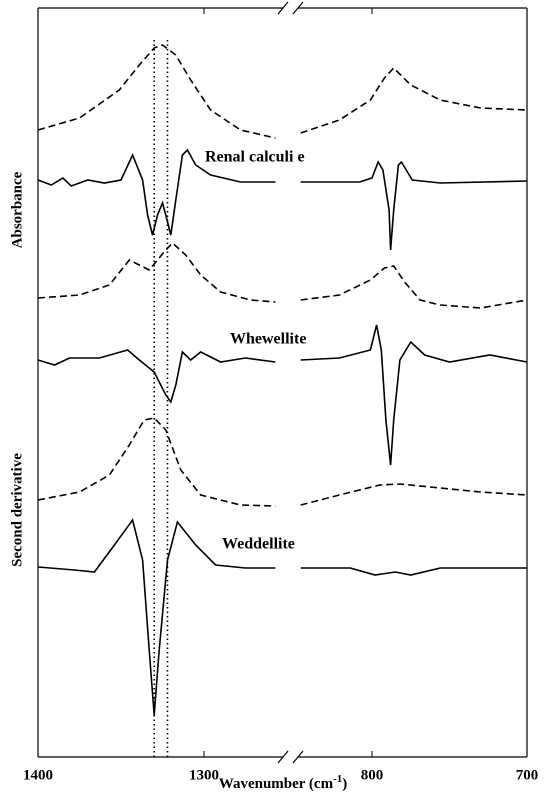 The image size is (544, 796). I want to click on x-tick-label: 1300, so click(204, 775).